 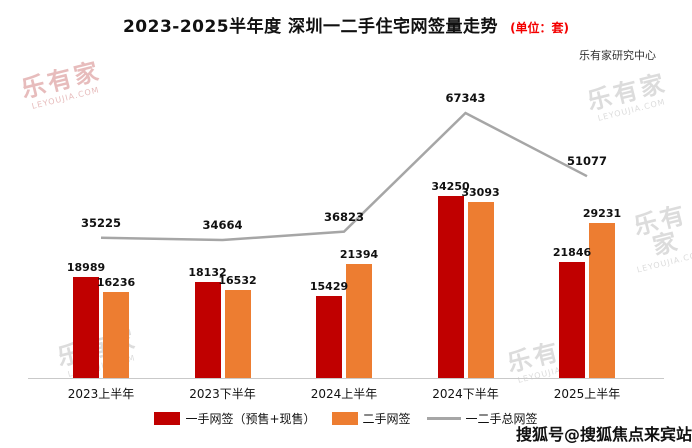 I want to click on x-axis-label: 2023上半年, so click(x=101, y=394).